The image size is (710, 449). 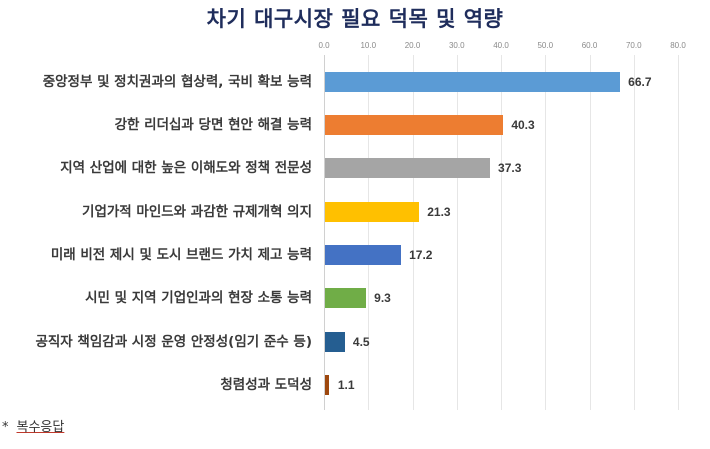 What do you see at coordinates (181, 255) in the screenshot?
I see `category-label: 미래 비전 제시 및 도시 브랜드 가치 제고 능력` at bounding box center [181, 255].